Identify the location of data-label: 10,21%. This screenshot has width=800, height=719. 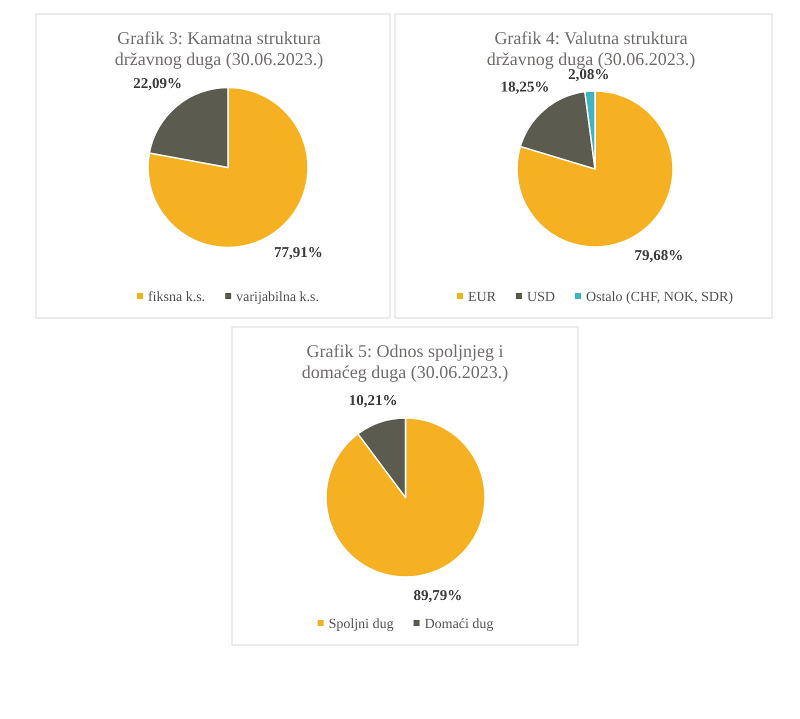
(373, 400).